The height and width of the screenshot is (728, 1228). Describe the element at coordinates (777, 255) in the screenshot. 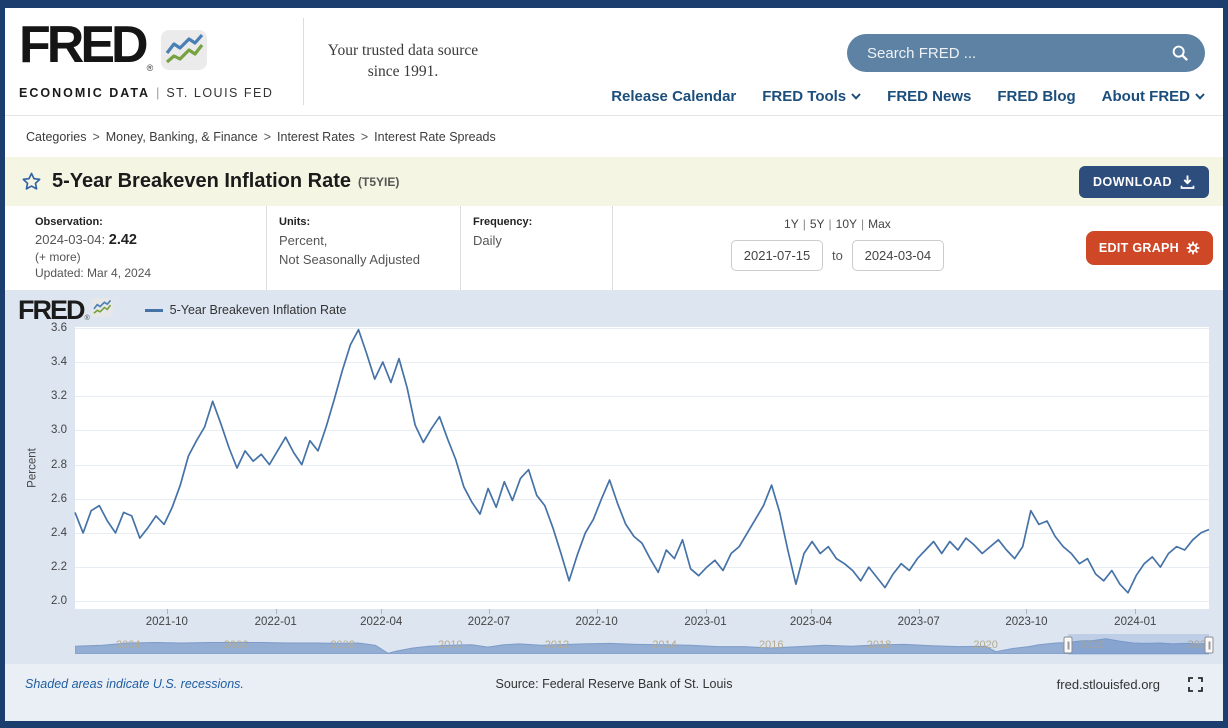

I see `start-date-input` at that location.